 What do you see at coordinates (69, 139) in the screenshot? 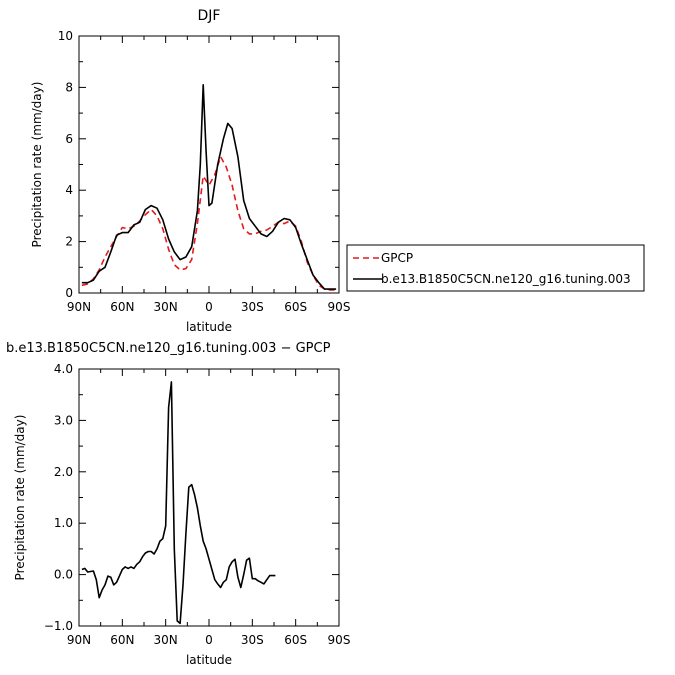
I see `y-tick-label: 6` at bounding box center [69, 139].